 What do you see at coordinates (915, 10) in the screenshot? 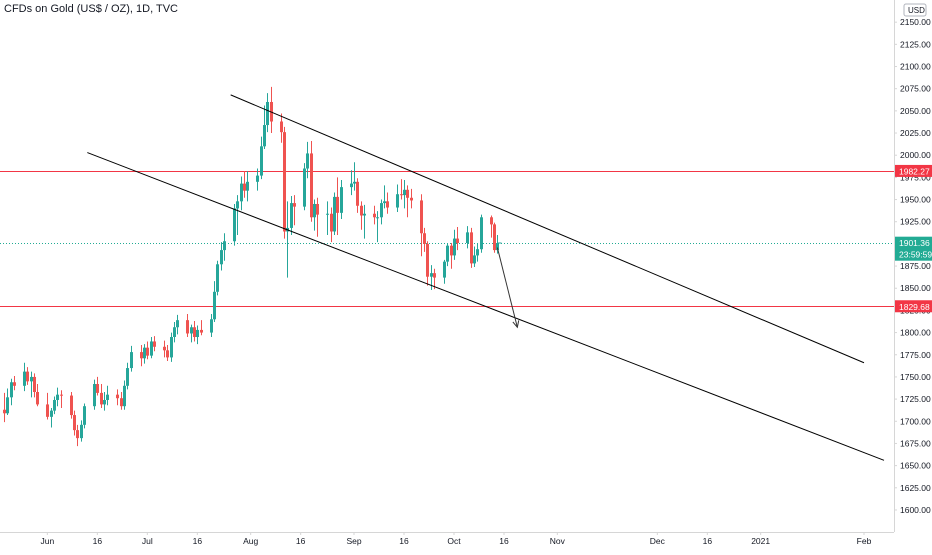
I see `currency-badge` at bounding box center [915, 10].